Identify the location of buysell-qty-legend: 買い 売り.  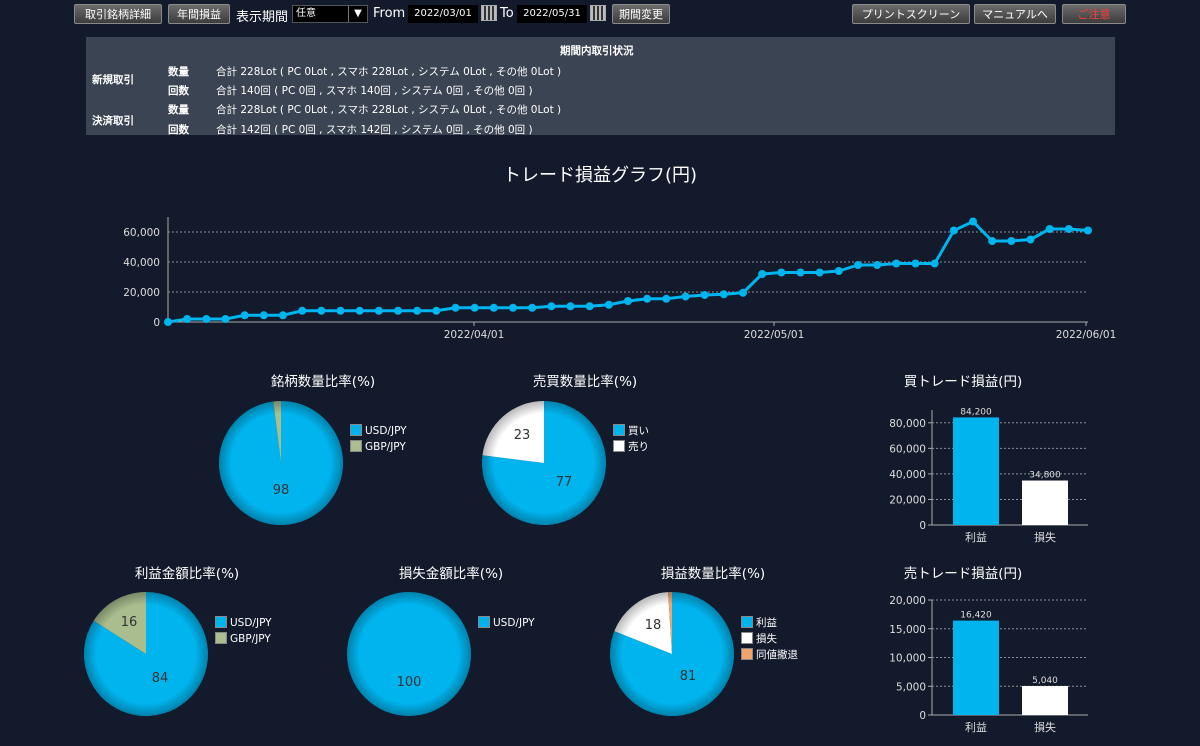
(631, 440).